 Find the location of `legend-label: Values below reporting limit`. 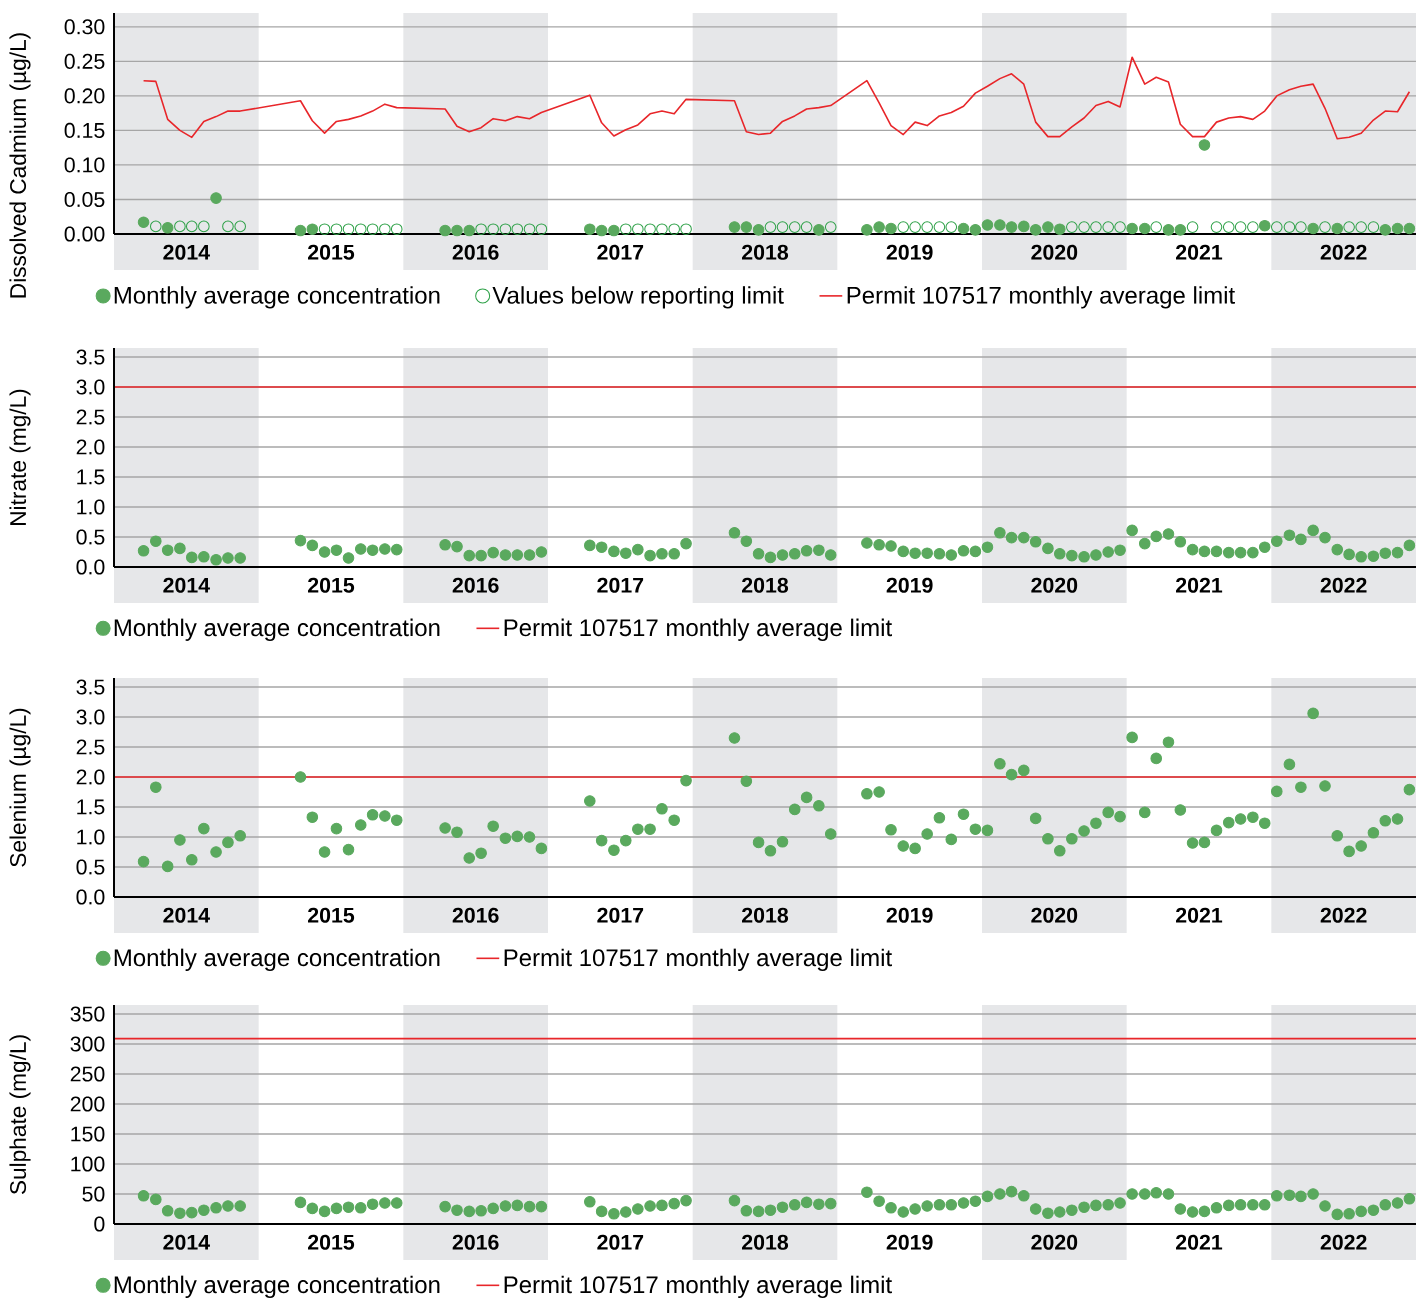

legend-label: Values below reporting limit is located at coordinates (638, 297).